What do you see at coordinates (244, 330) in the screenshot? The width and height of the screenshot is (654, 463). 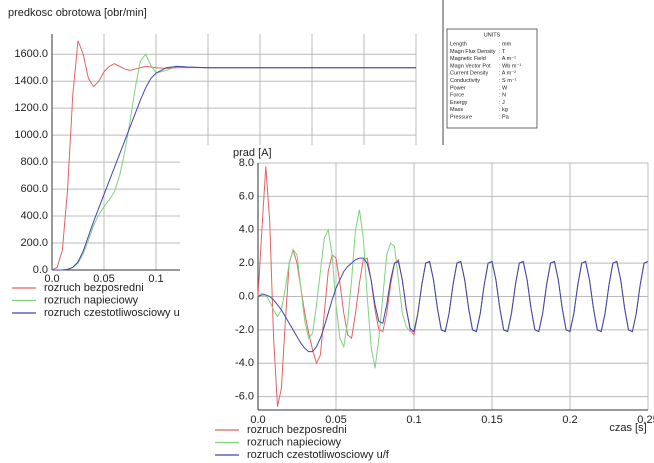 I see `y-tick-label: -2.0` at bounding box center [244, 330].